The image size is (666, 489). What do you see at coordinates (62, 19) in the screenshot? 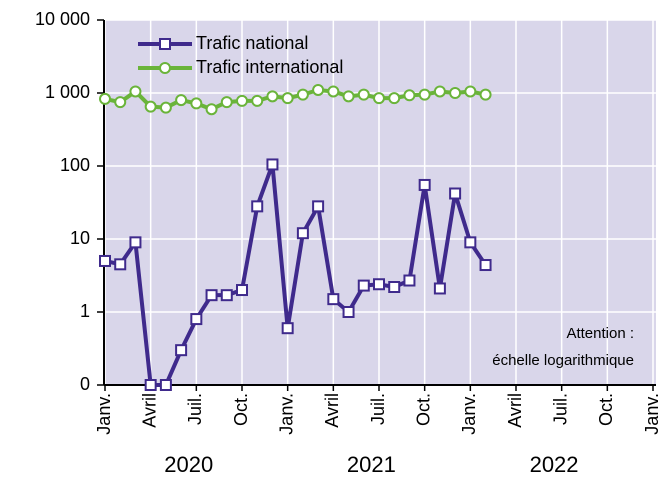
I see `y-tick-label: 10 000` at bounding box center [62, 19].